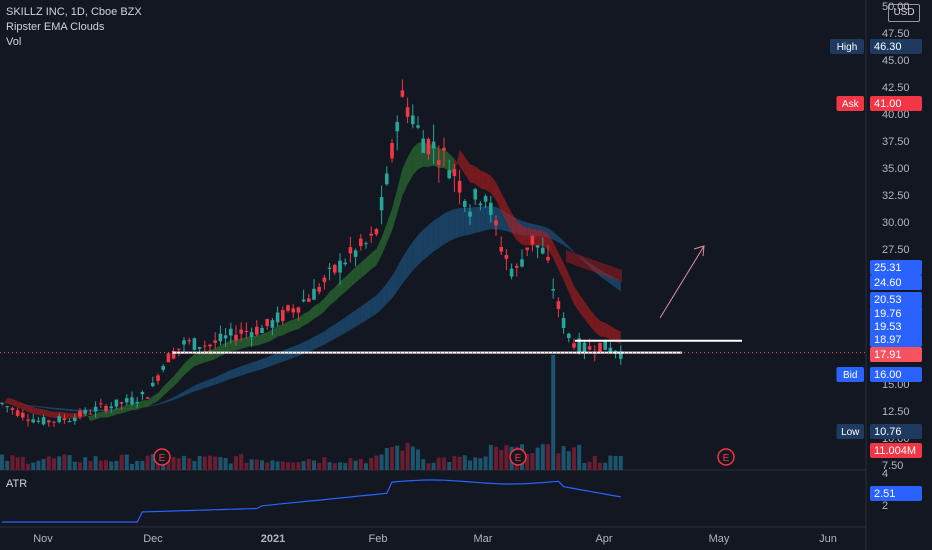 This screenshot has height=550, width=932. I want to click on price-tag-bg, so click(896, 431).